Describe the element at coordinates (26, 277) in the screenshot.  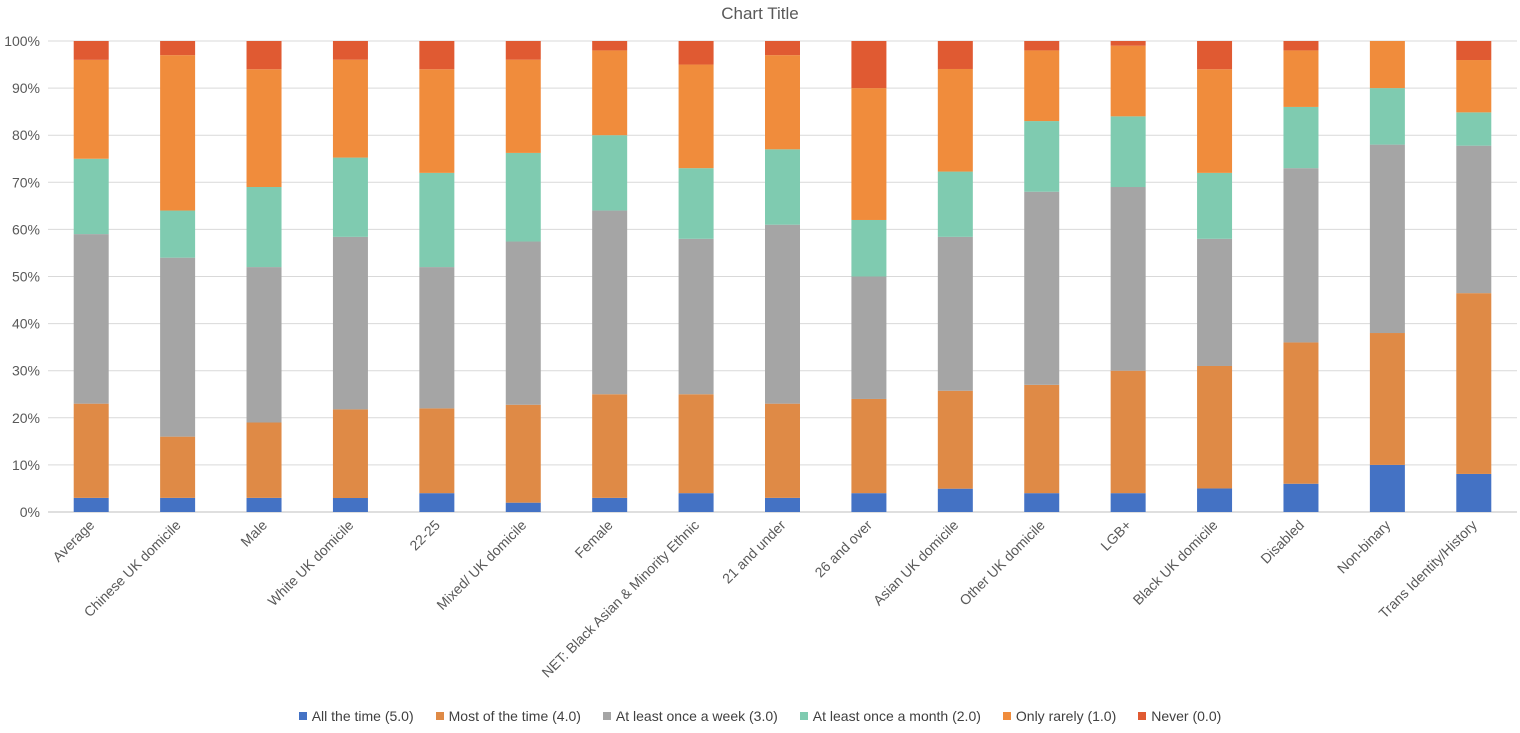
I see `y-tick-label: 50%` at that location.